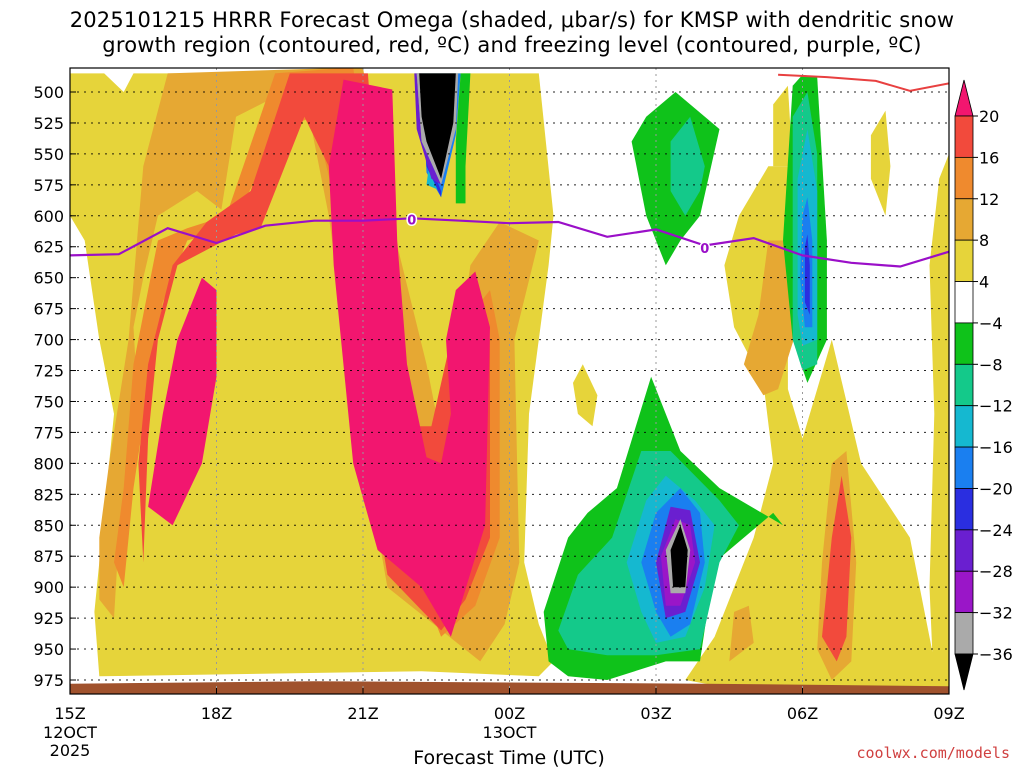 The image size is (1024, 768). I want to click on y-tick-label: 525, so click(48, 123).